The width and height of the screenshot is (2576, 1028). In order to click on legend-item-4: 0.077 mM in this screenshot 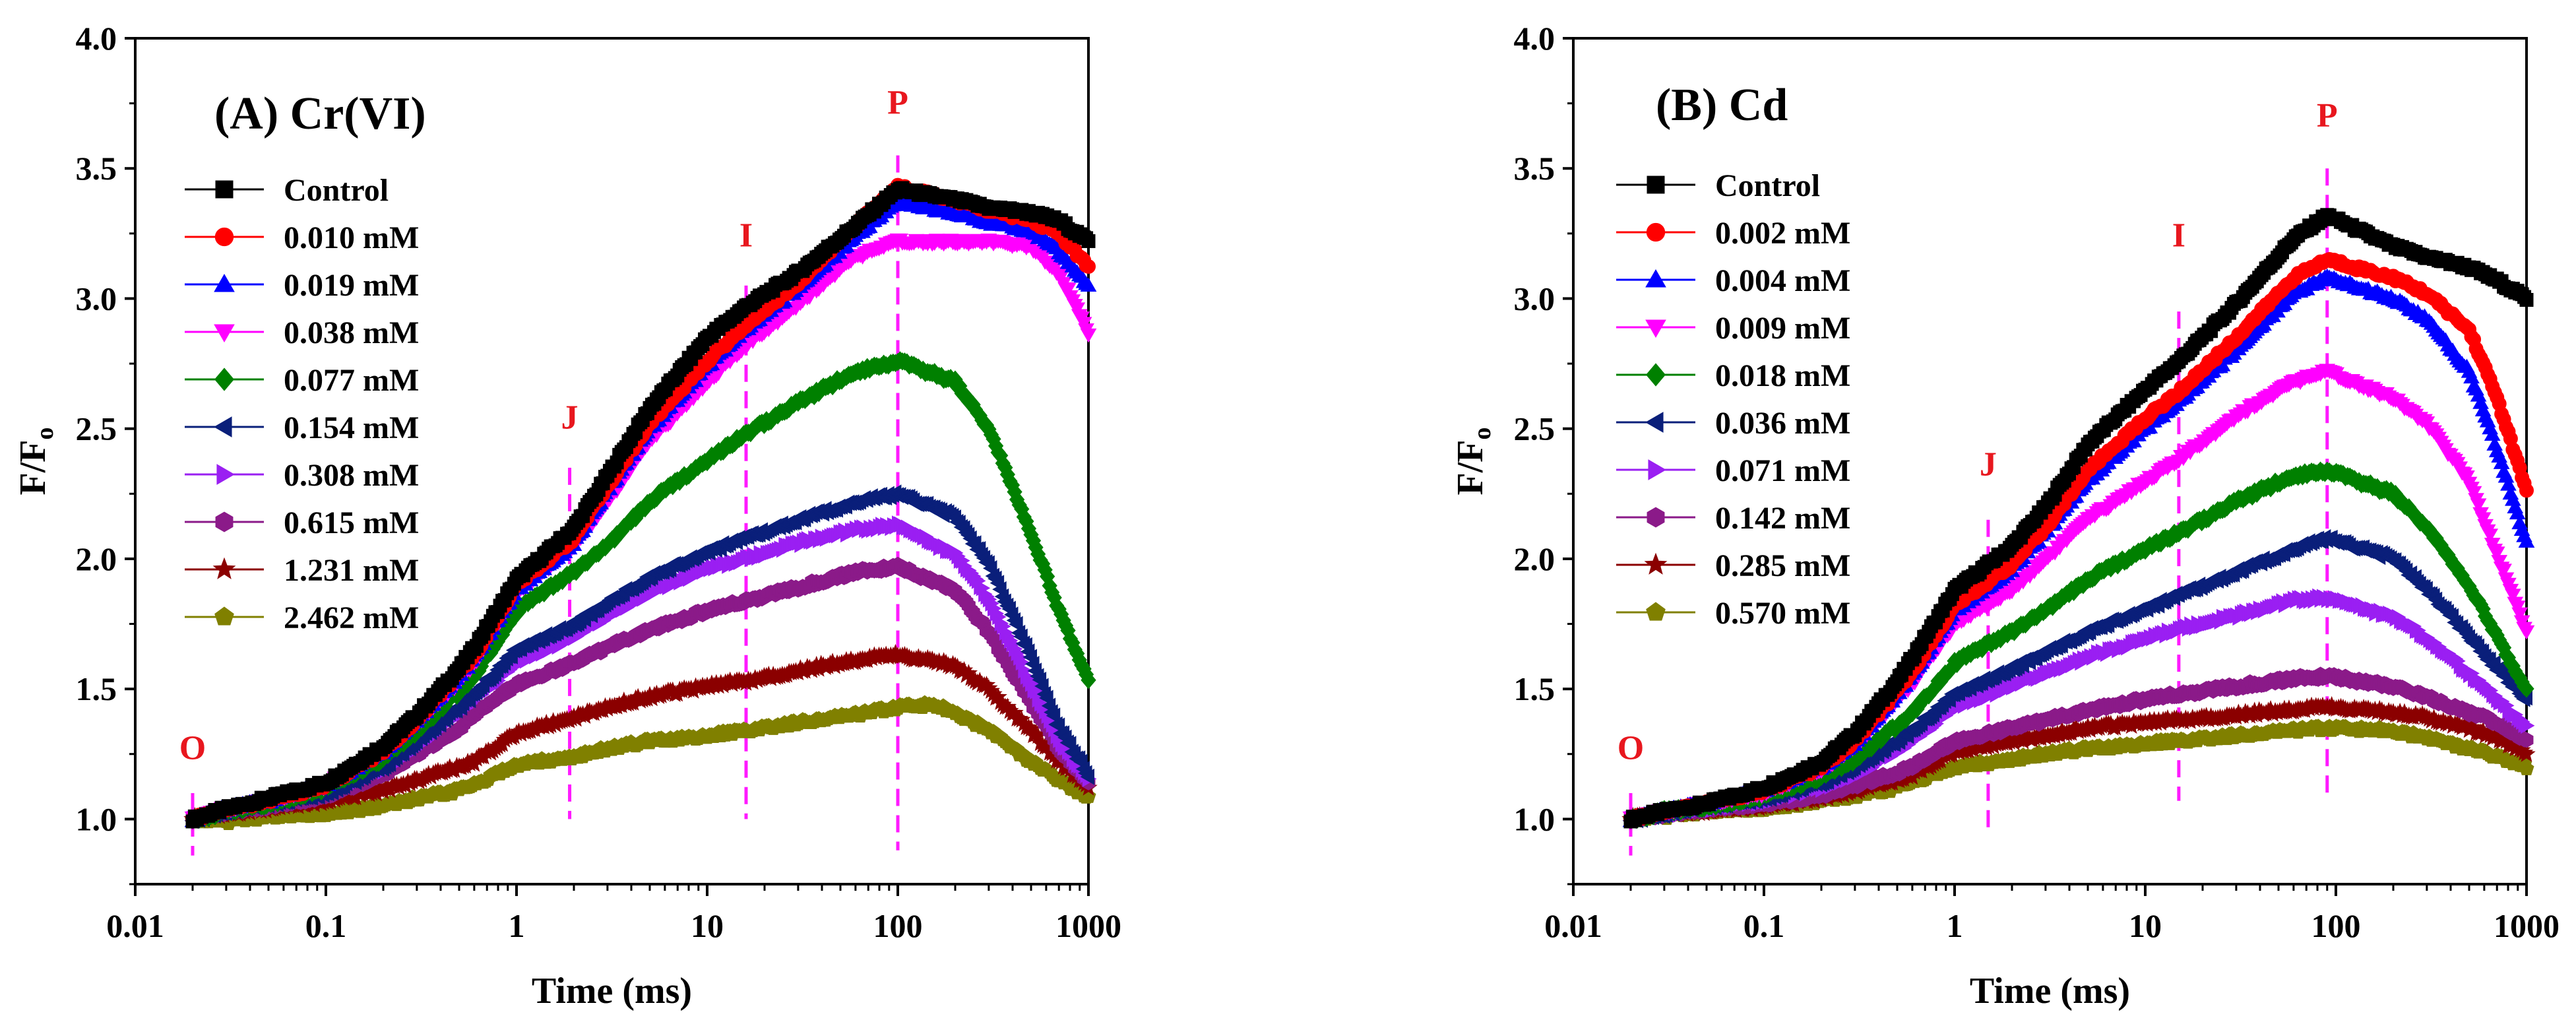, I will do `click(302, 380)`.